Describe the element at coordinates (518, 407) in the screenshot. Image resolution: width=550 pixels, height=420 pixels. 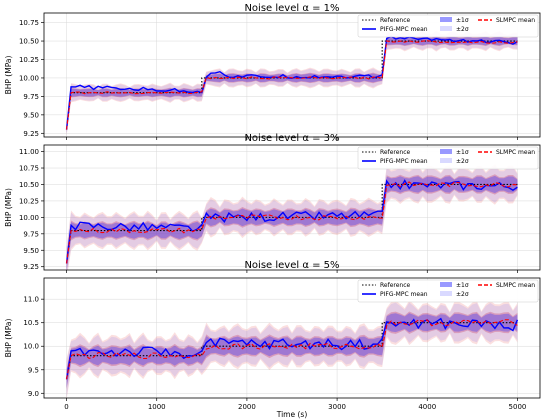
I see `x-tick-label: 5000` at that location.